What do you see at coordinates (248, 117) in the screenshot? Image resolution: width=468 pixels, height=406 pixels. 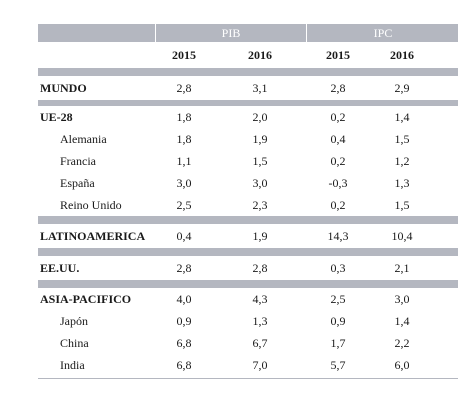 I see `table-row-ue28: UE-28 1,8 2,0 0,2 1,4` at bounding box center [248, 117].